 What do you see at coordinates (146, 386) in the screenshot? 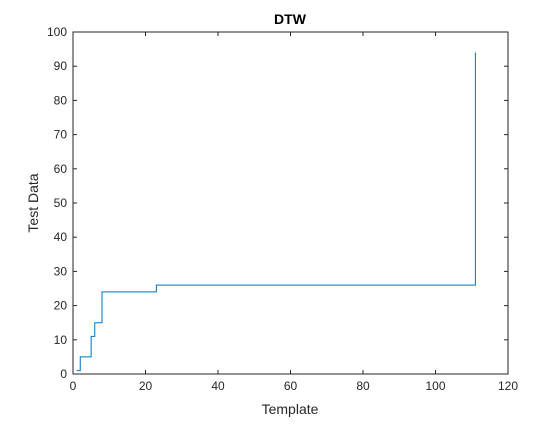
I see `x-tick-label: 20` at bounding box center [146, 386].